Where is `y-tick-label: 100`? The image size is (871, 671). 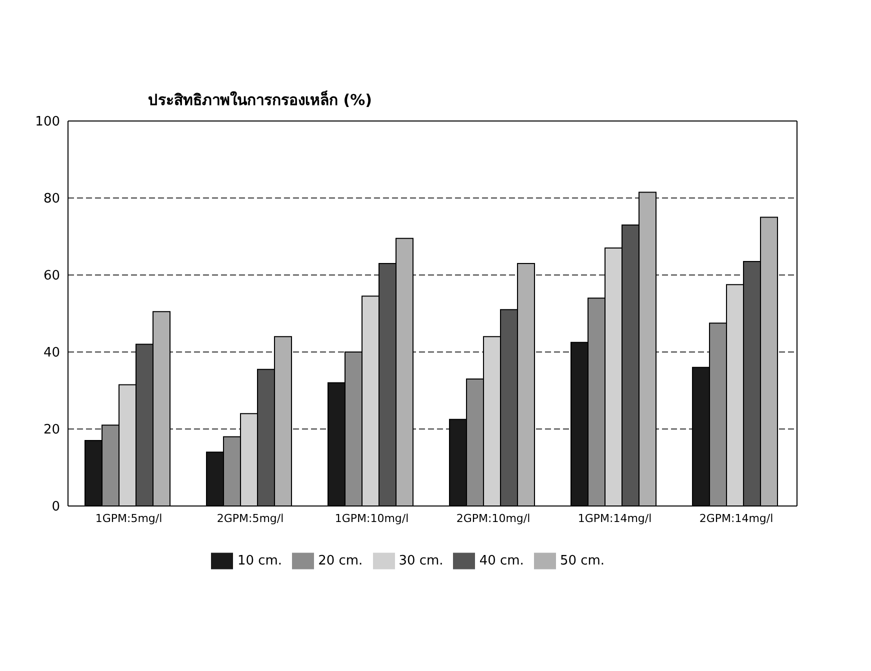
y-tick-label: 100 is located at coordinates (47, 122).